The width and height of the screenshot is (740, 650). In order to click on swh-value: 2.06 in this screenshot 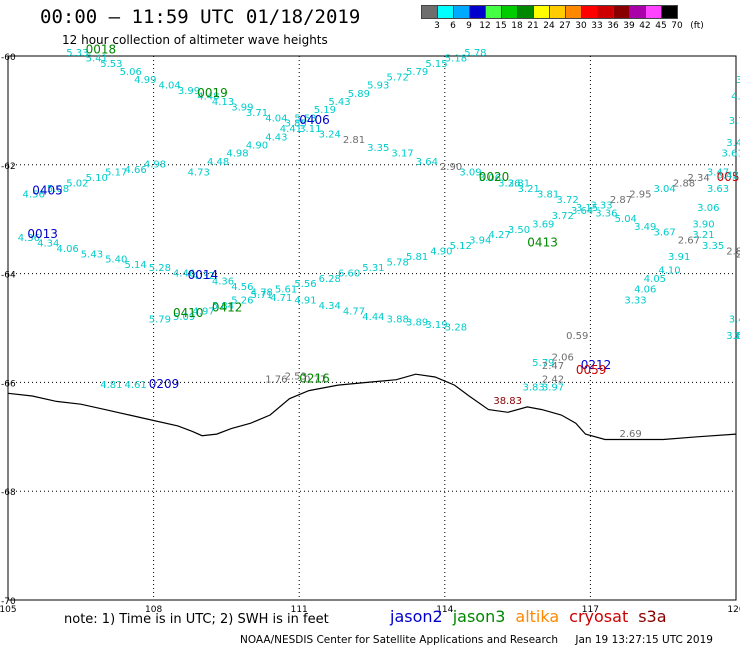, I will do `click(563, 358)`.